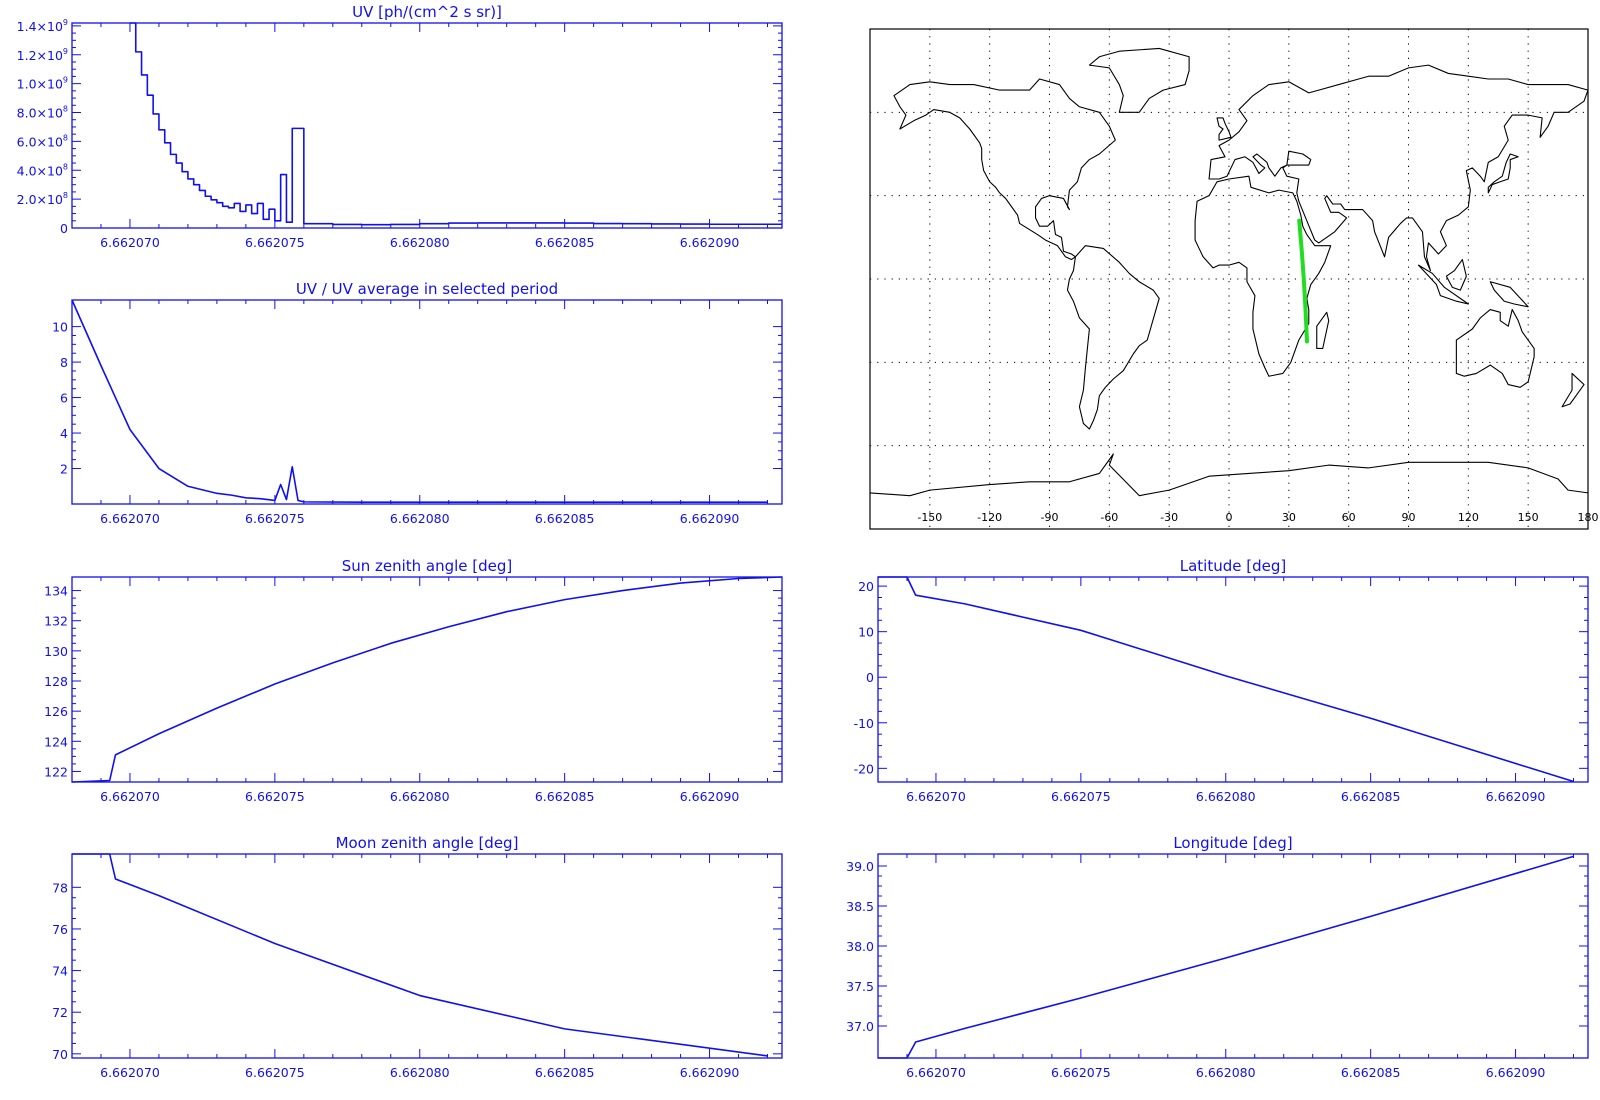 This screenshot has height=1100, width=1600. I want to click on y-tick-mantissa: 6.0×10, so click(40, 141).